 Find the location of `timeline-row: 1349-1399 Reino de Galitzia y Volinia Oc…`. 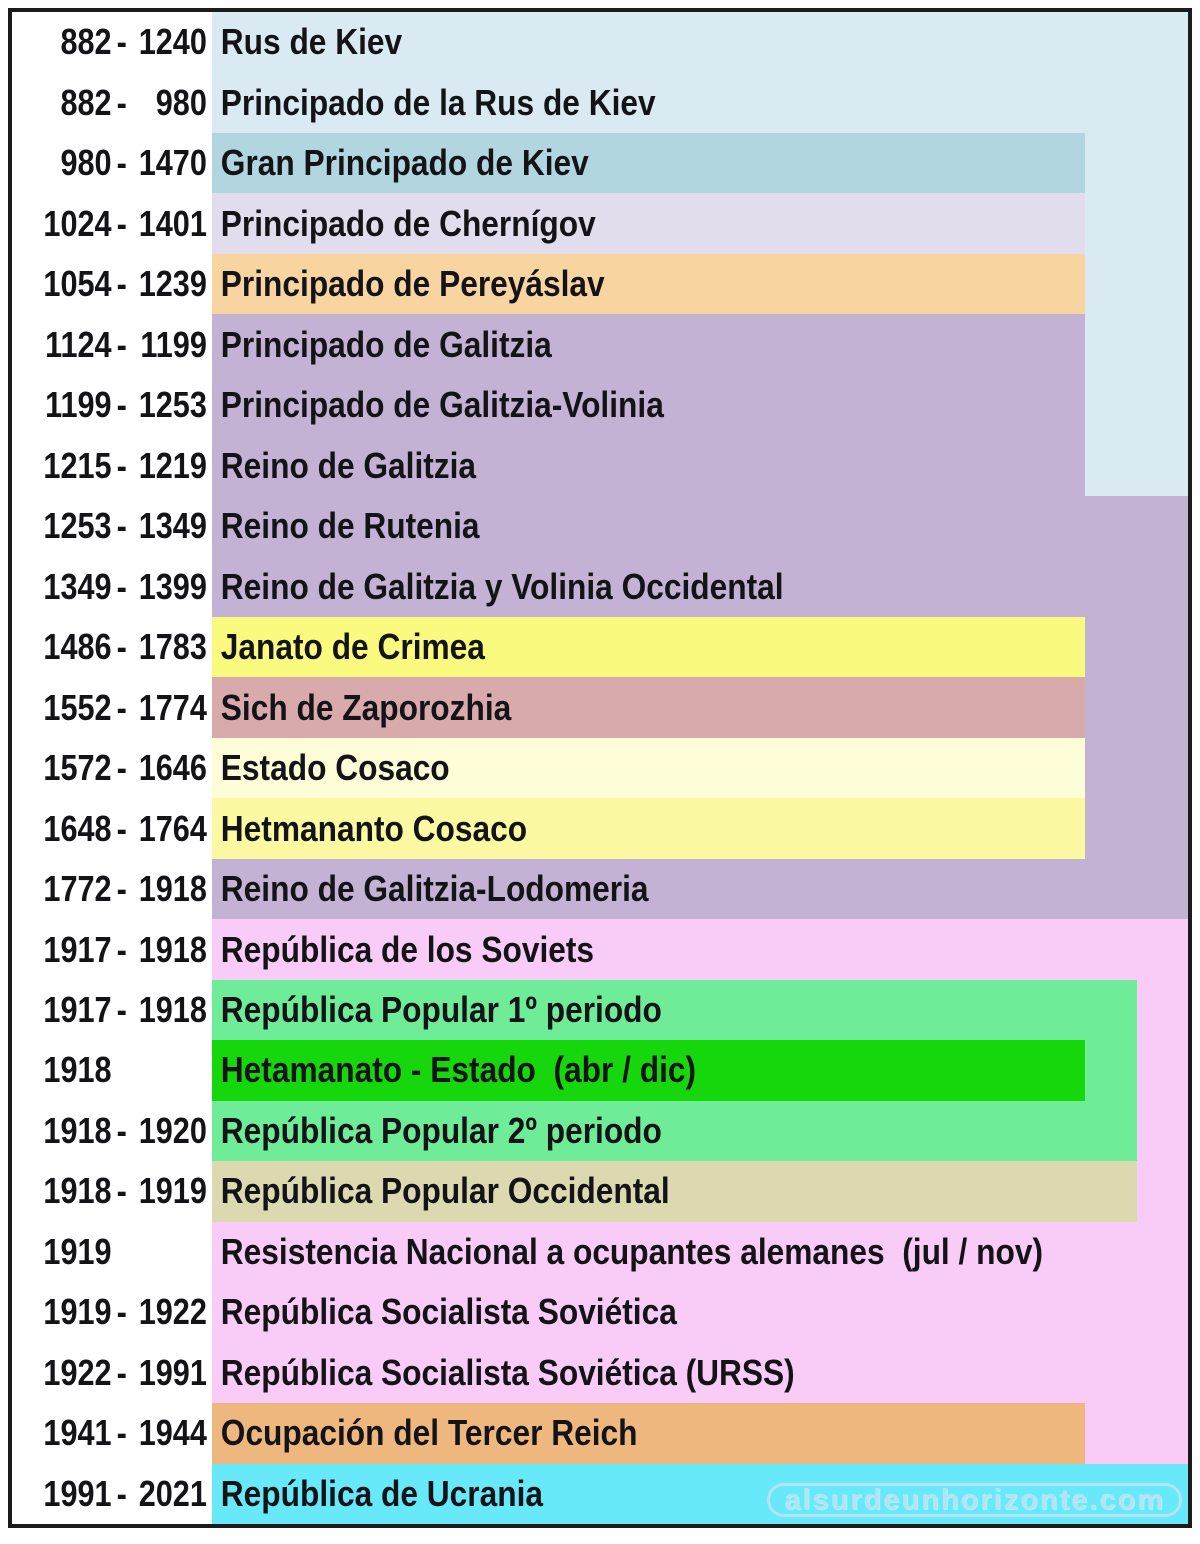

timeline-row: 1349-1399 Reino de Galitzia y Volinia Oc… is located at coordinates (600, 586).